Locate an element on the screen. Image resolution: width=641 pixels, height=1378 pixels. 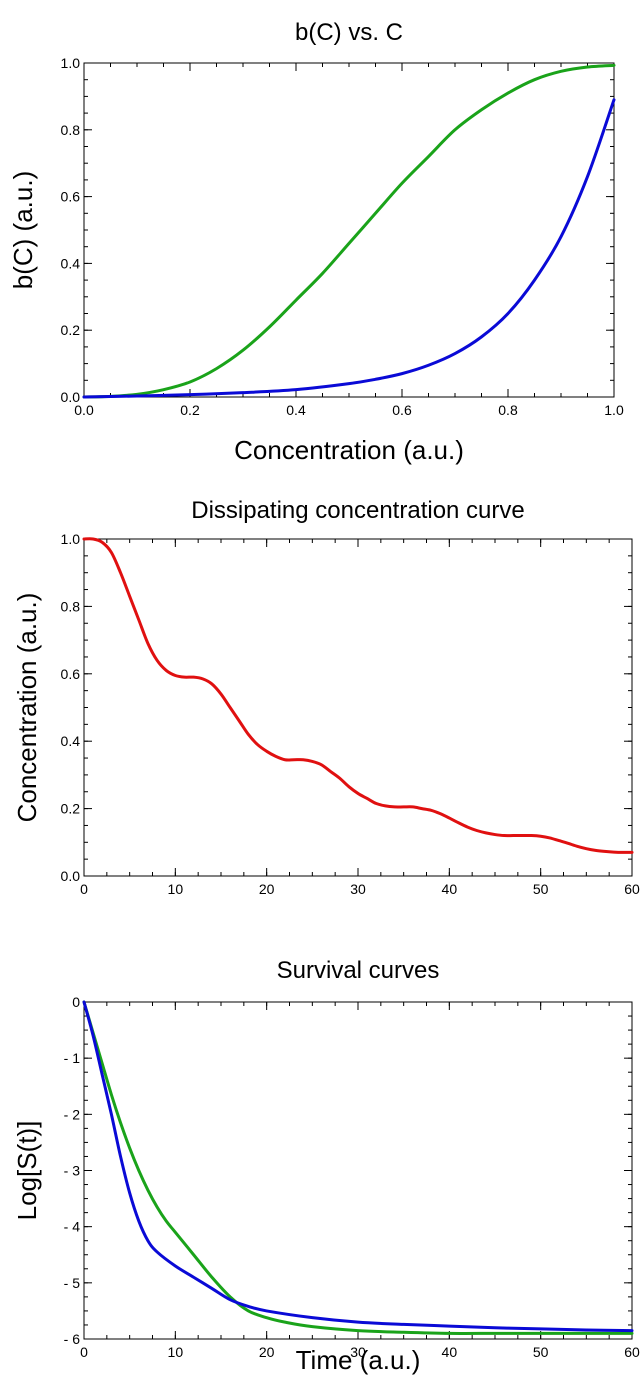
x-tick-label: 0.2 is located at coordinates (190, 410).